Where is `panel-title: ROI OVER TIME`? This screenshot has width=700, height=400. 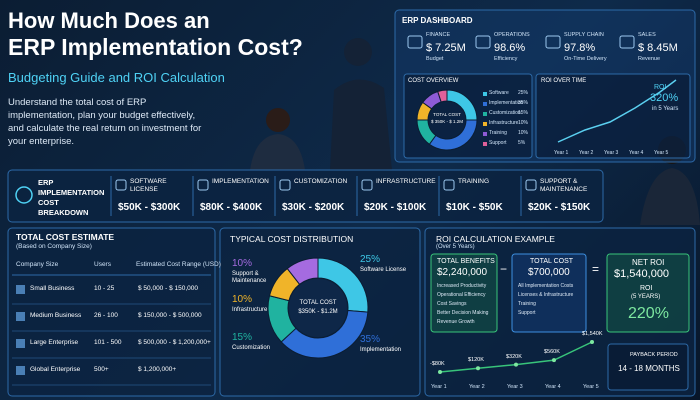 panel-title: ROI OVER TIME is located at coordinates (564, 81).